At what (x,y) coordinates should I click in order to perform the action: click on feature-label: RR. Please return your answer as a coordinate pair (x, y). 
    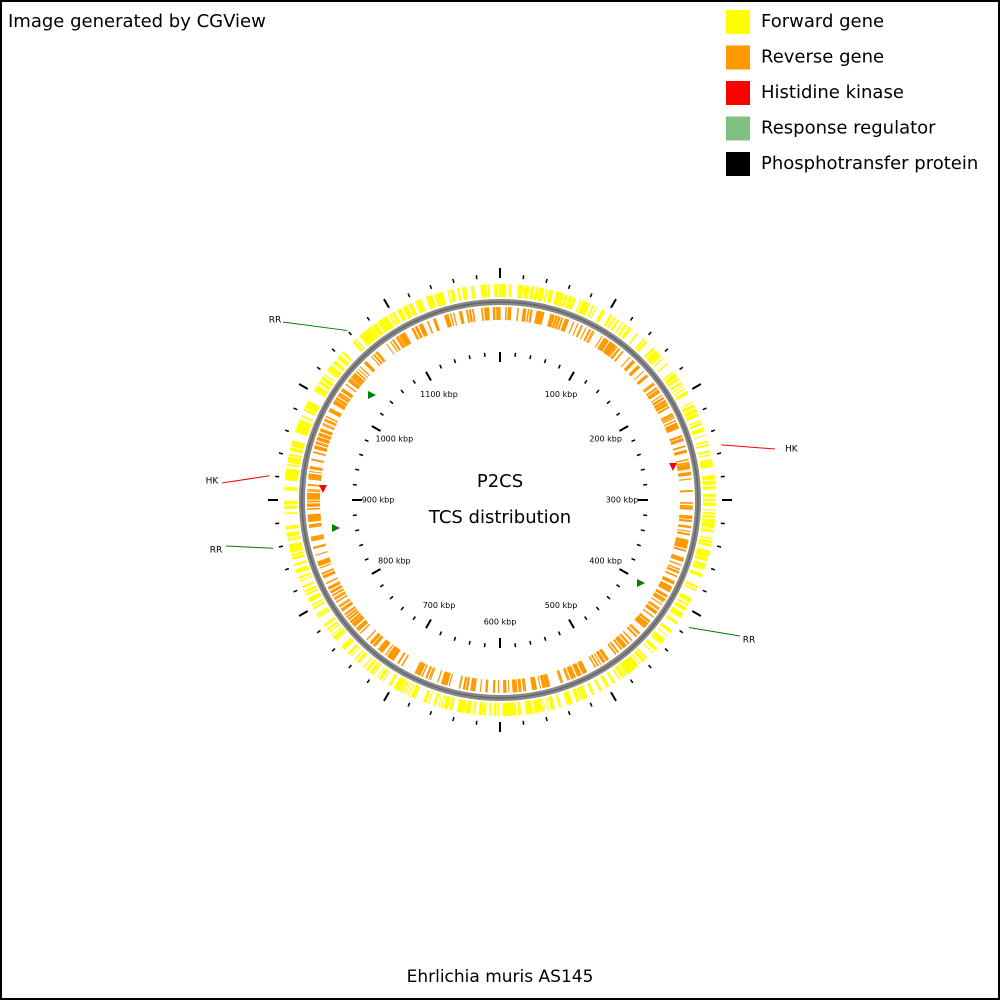
    Looking at the image, I should click on (216, 551).